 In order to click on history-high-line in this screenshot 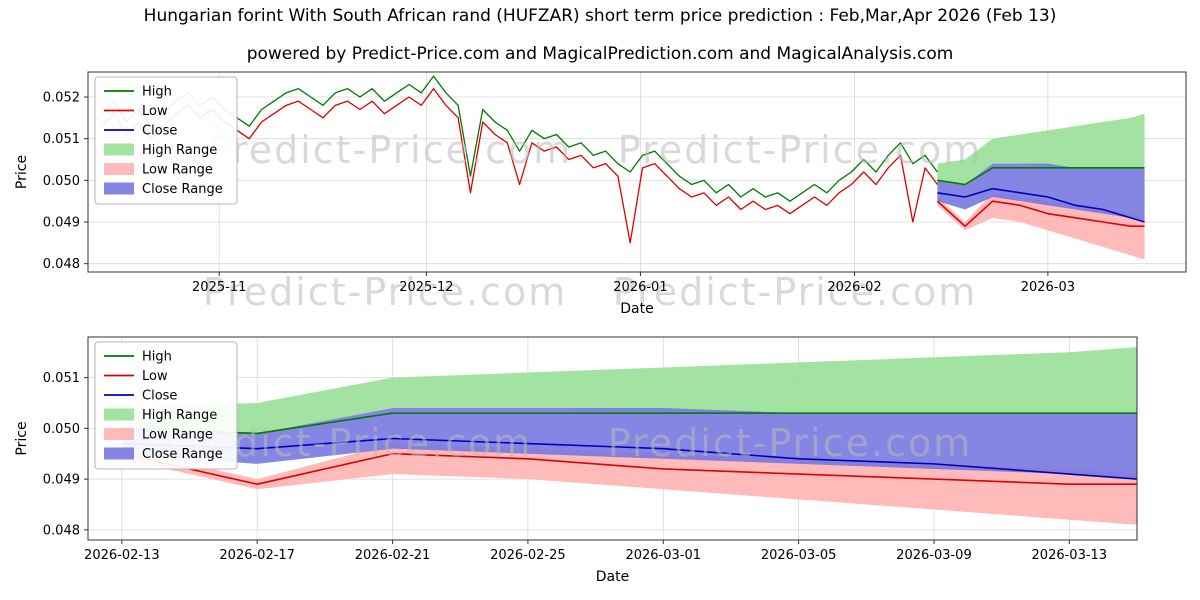, I will do `click(519, 138)`.